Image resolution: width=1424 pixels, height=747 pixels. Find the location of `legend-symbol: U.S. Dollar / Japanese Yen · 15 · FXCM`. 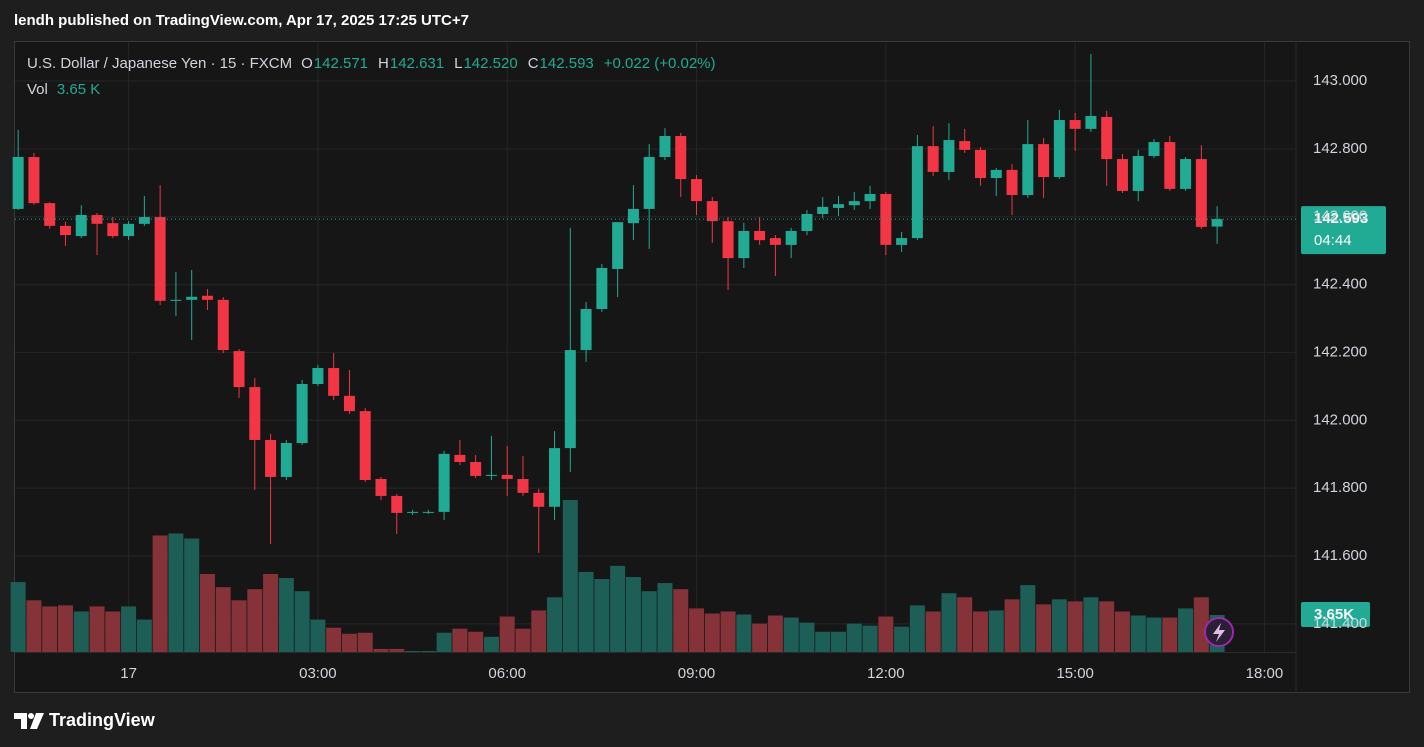

legend-symbol: U.S. Dollar / Japanese Yen · 15 · FXCM is located at coordinates (159, 63).